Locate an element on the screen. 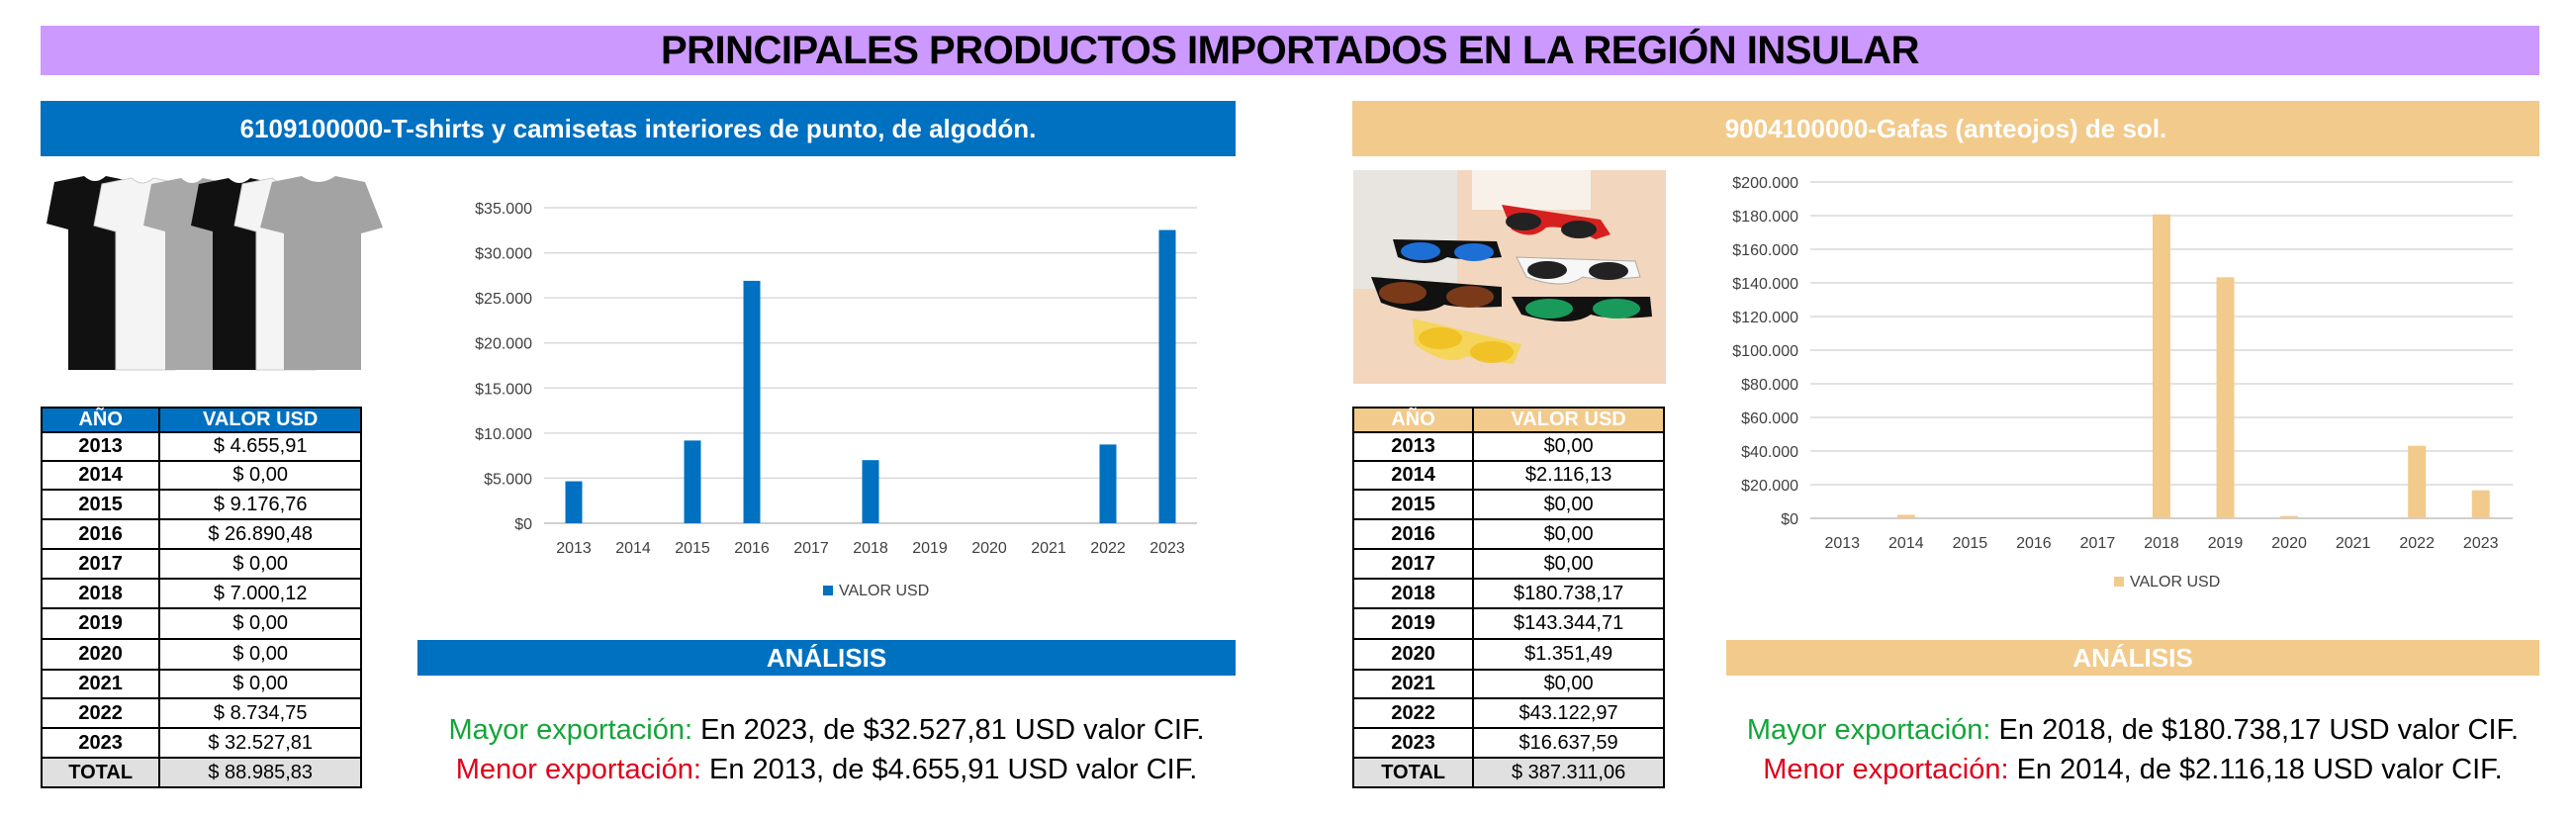 The image size is (2576, 819). y-tick-label: $10.000 is located at coordinates (504, 434).